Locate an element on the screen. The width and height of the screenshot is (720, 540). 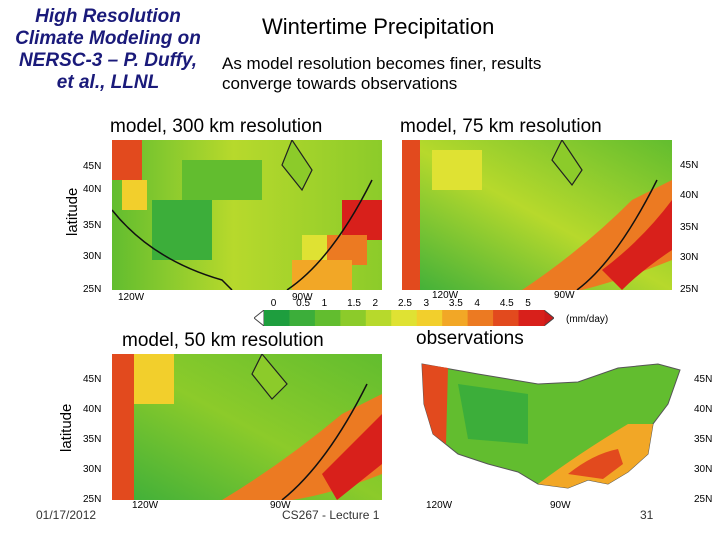
lat-tick-p1-40n: 40N is located at coordinates (92, 189).